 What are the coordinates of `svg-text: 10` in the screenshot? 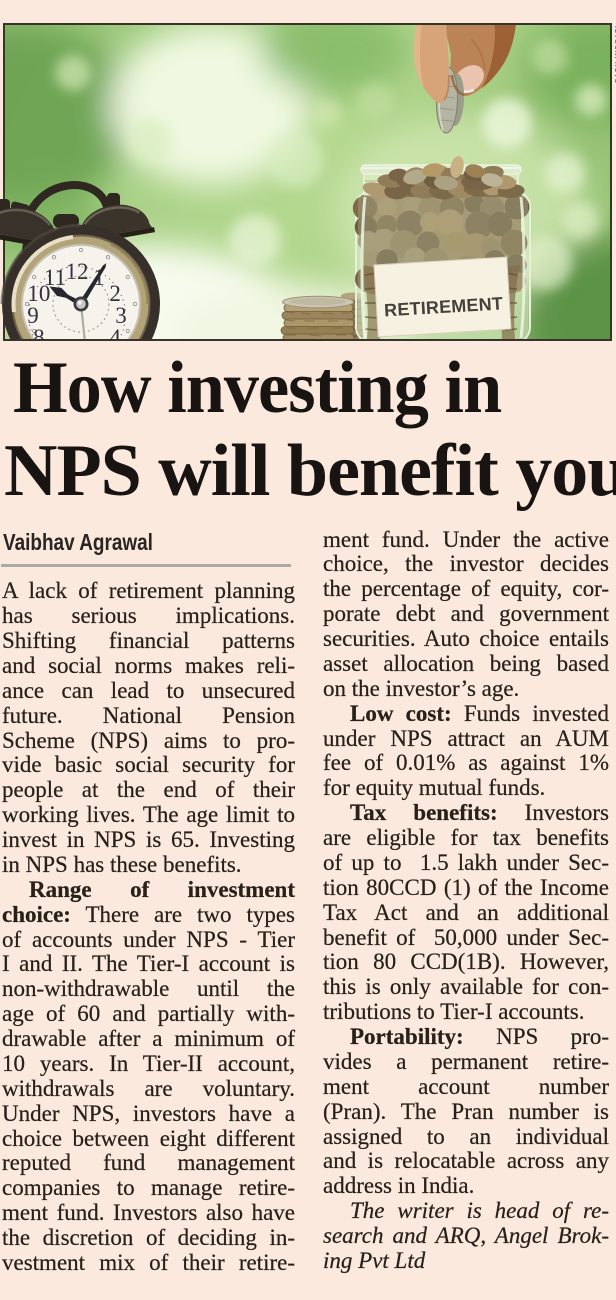 It's located at (38, 293).